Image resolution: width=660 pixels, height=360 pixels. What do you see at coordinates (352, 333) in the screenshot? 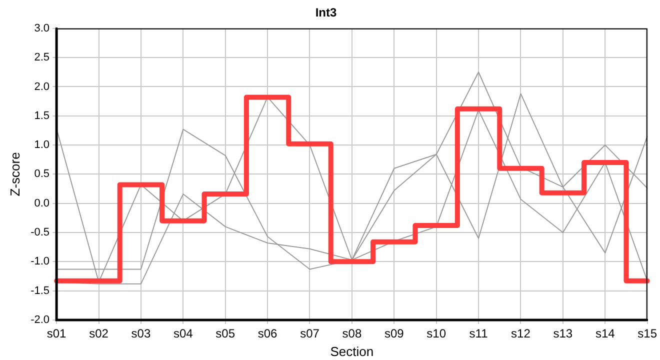
I see `x-tick-label: s08` at bounding box center [352, 333].